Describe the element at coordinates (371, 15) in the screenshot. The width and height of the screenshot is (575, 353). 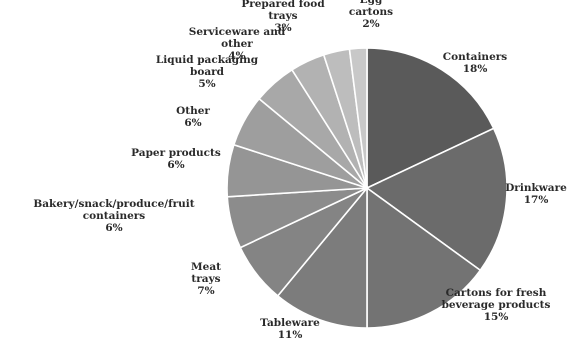
I see `slice-label: Egg cartons 2%` at that location.